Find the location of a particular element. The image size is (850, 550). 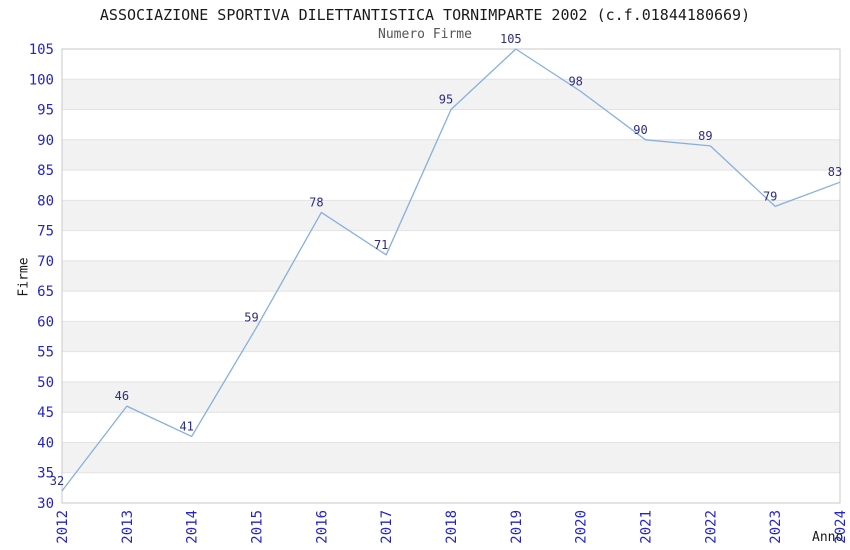

data-point-label: 83 is located at coordinates (835, 172).